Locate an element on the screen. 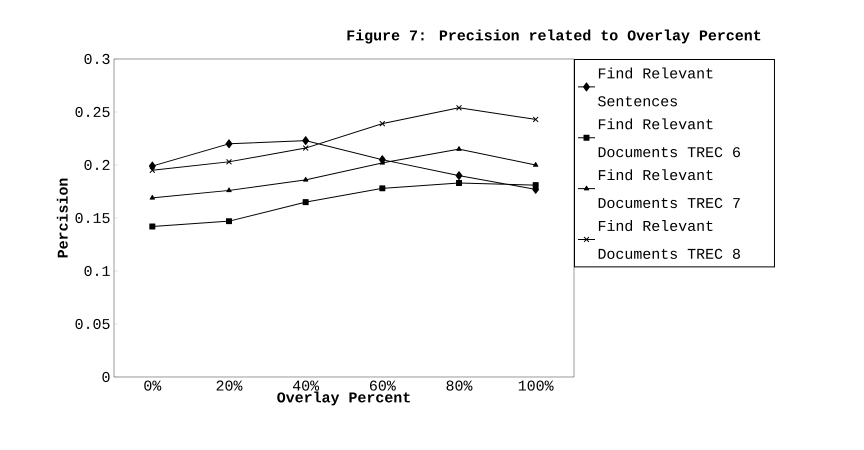 This screenshot has width=864, height=450. x-tick-label: 40% is located at coordinates (306, 385).